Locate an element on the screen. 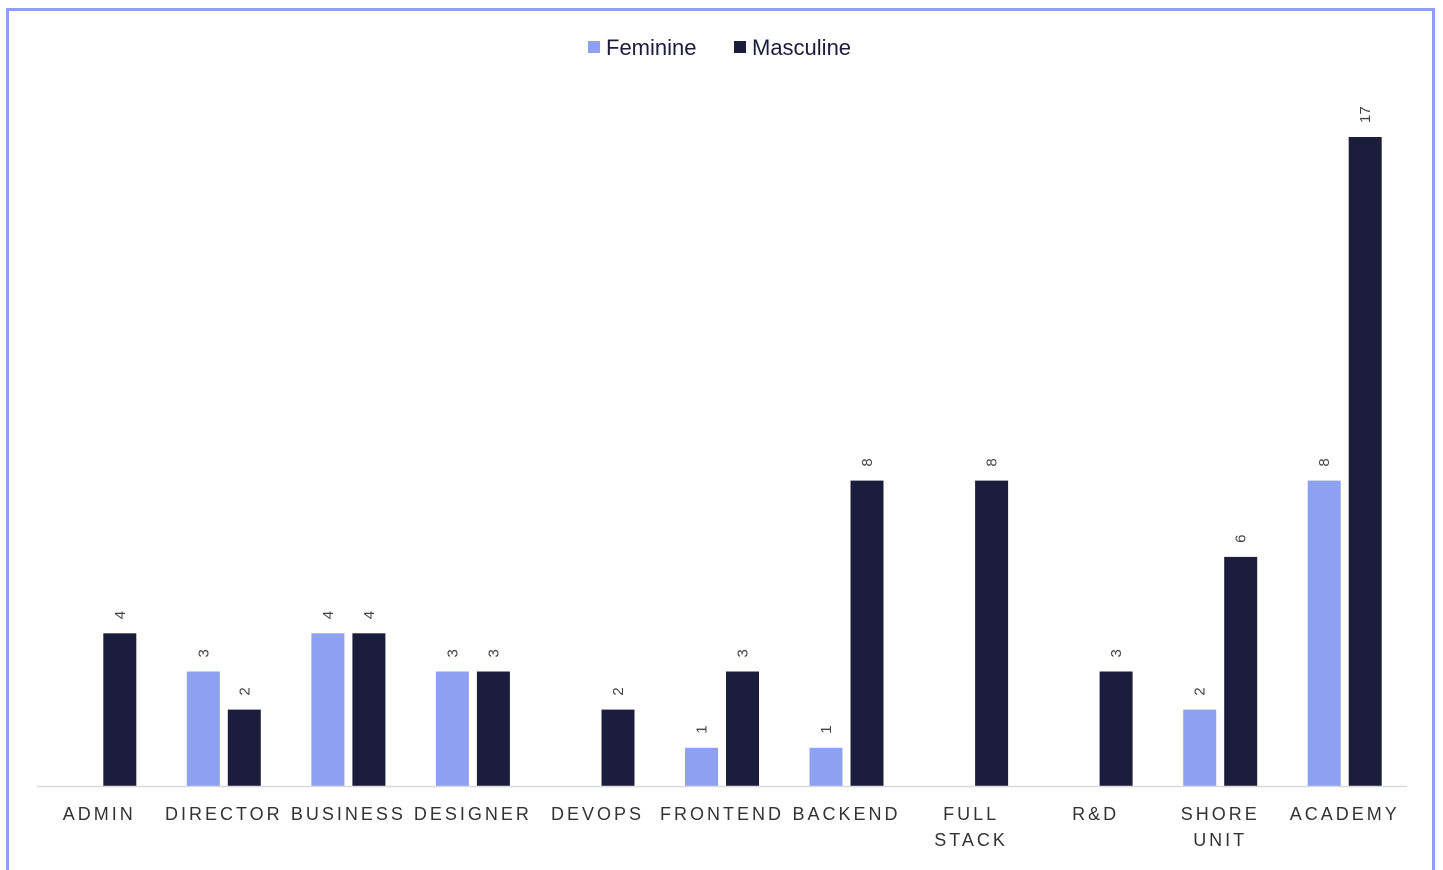 This screenshot has height=870, width=1443. x-tick-label-10: ACADEMY is located at coordinates (1345, 814).